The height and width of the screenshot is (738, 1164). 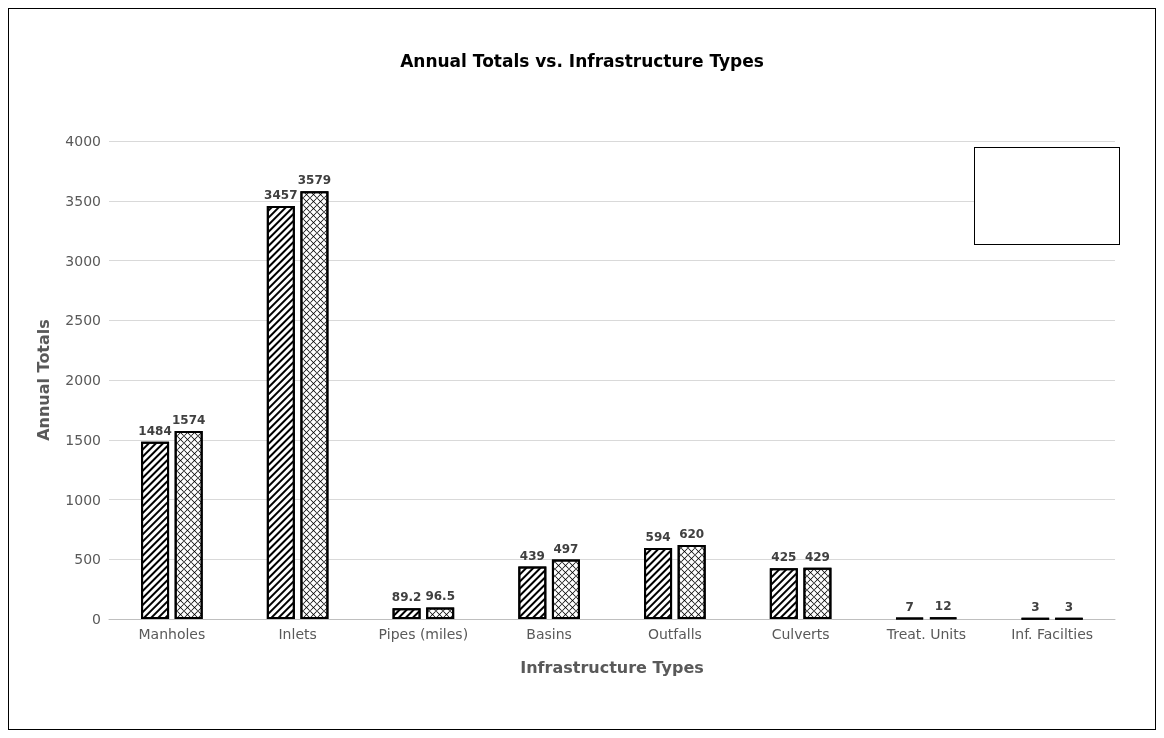 I want to click on data-label: 89.2, so click(x=406, y=597).